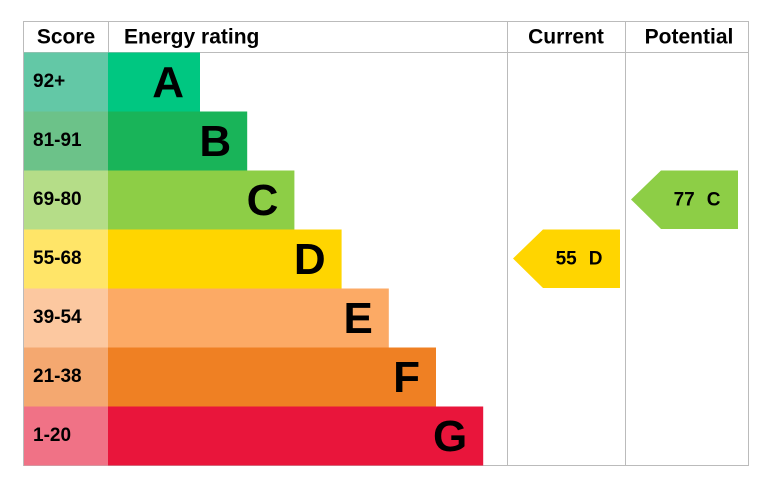  Describe the element at coordinates (49, 81) in the screenshot. I see `score-label: 92+` at that location.